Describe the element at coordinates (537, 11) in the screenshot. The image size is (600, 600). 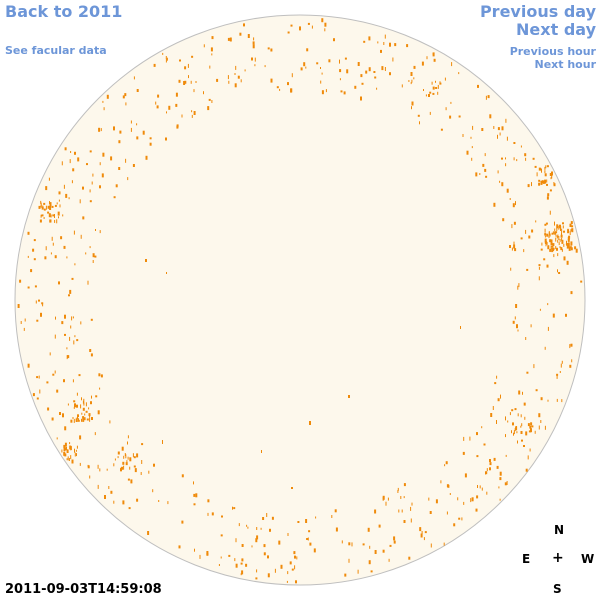
I see `previous-day-link: Previous day` at that location.